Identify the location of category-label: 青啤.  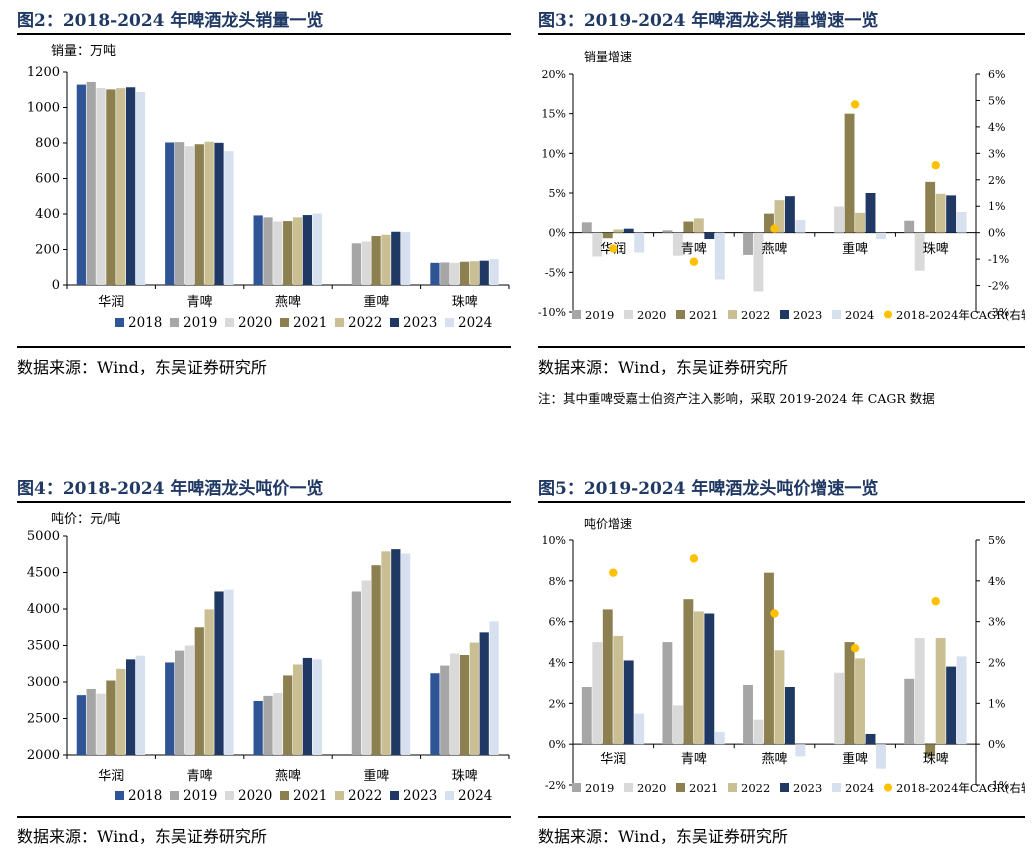
(200, 776).